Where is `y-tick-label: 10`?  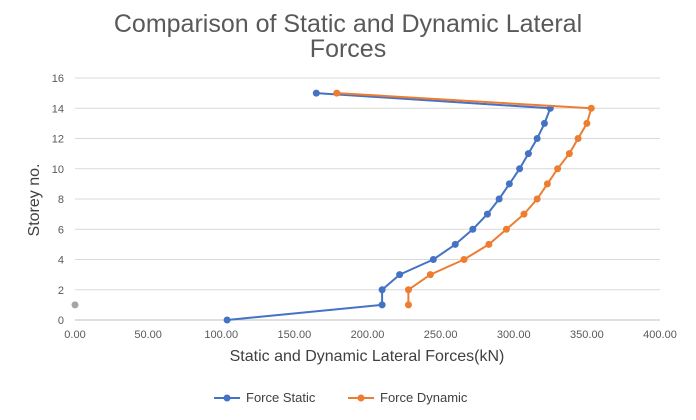
y-tick-label: 10 is located at coordinates (58, 170).